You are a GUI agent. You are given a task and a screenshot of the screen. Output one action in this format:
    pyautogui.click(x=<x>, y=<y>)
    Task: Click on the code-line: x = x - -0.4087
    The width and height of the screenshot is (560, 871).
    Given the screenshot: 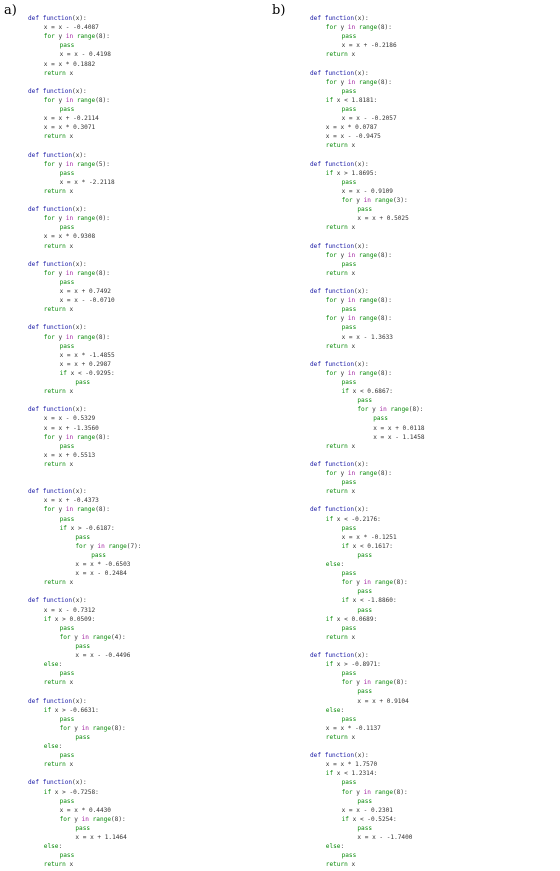 What is the action you would take?
    pyautogui.click(x=71, y=28)
    